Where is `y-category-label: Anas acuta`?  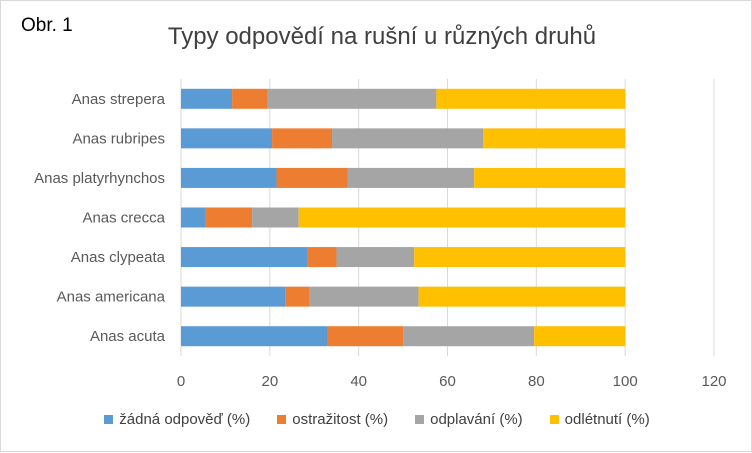 y-category-label: Anas acuta is located at coordinates (128, 336).